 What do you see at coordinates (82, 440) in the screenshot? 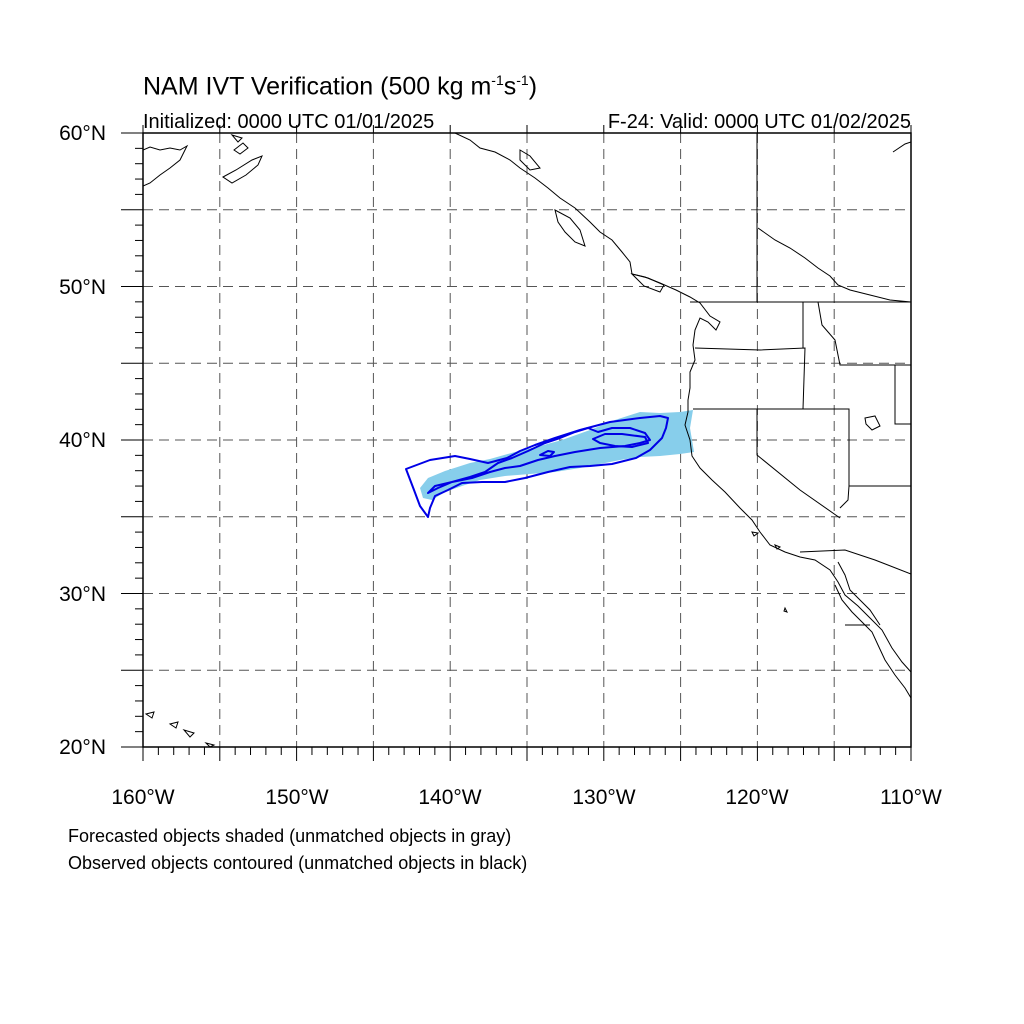
I see `lat-label-40n: 40°N` at bounding box center [82, 440].